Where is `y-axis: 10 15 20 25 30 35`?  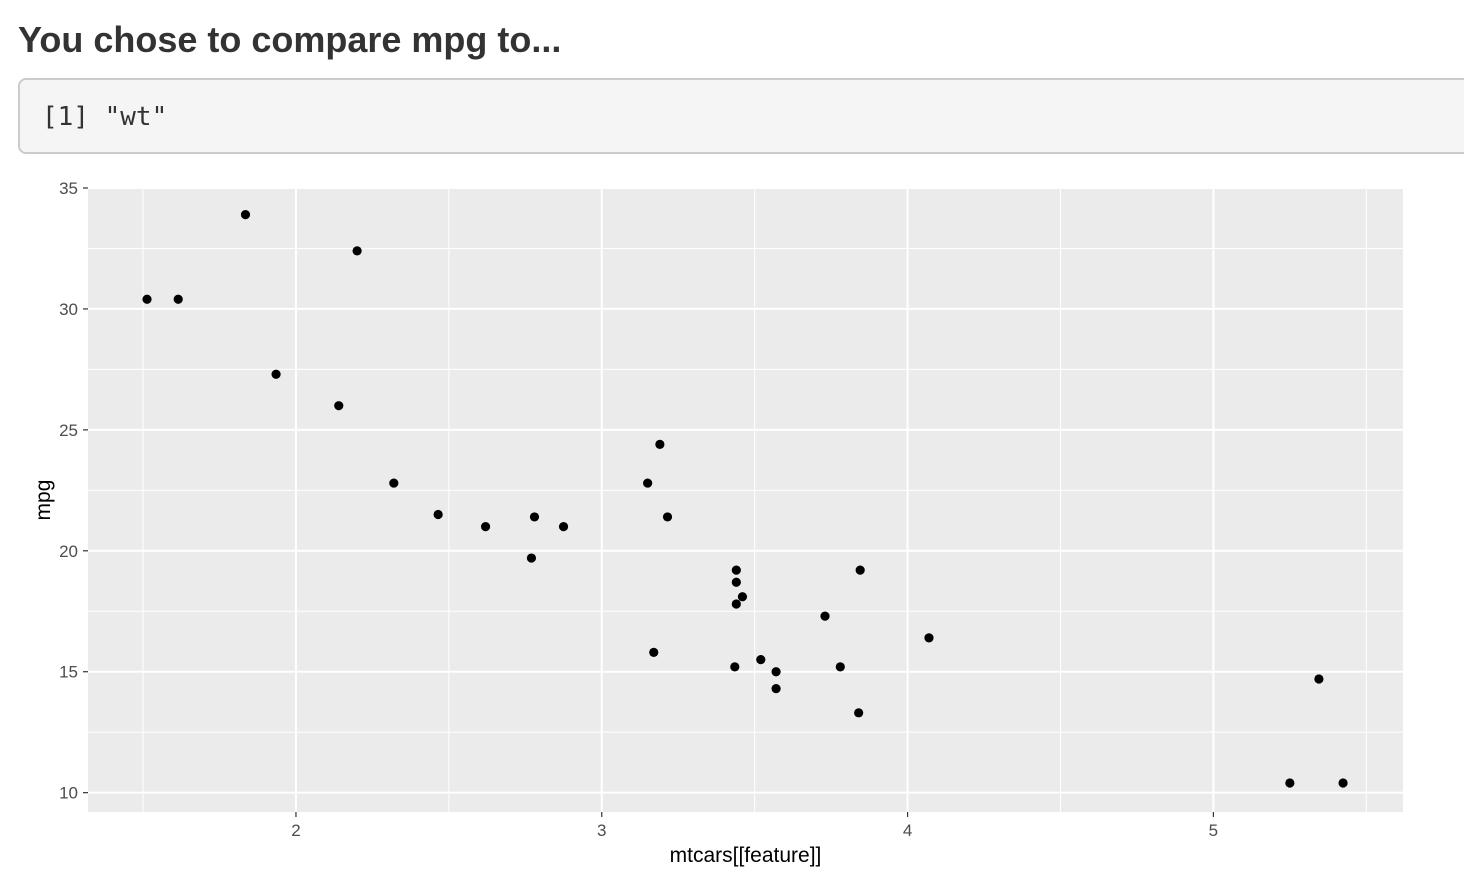 y-axis: 10 15 20 25 30 35 is located at coordinates (73, 491).